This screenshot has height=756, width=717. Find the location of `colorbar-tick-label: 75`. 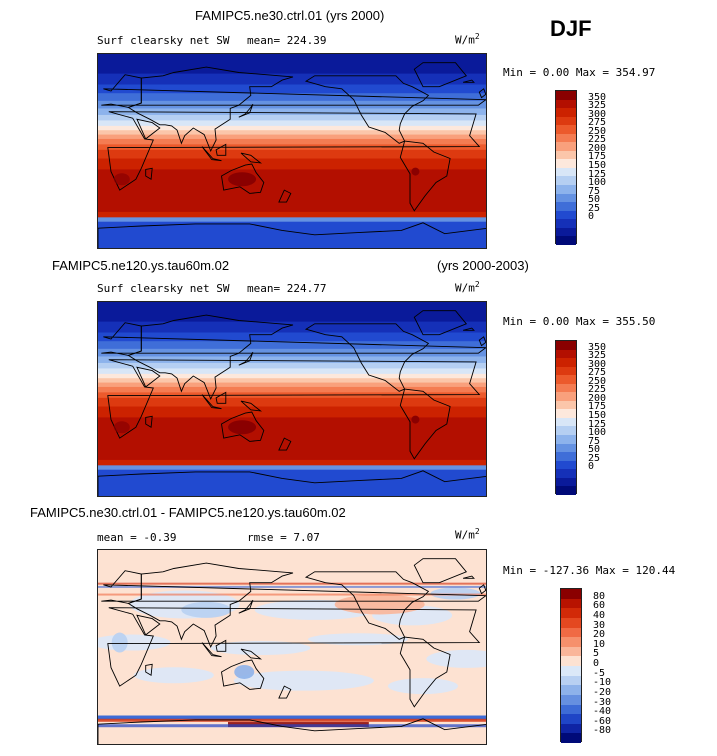

colorbar-tick-label: 75 is located at coordinates (594, 191).